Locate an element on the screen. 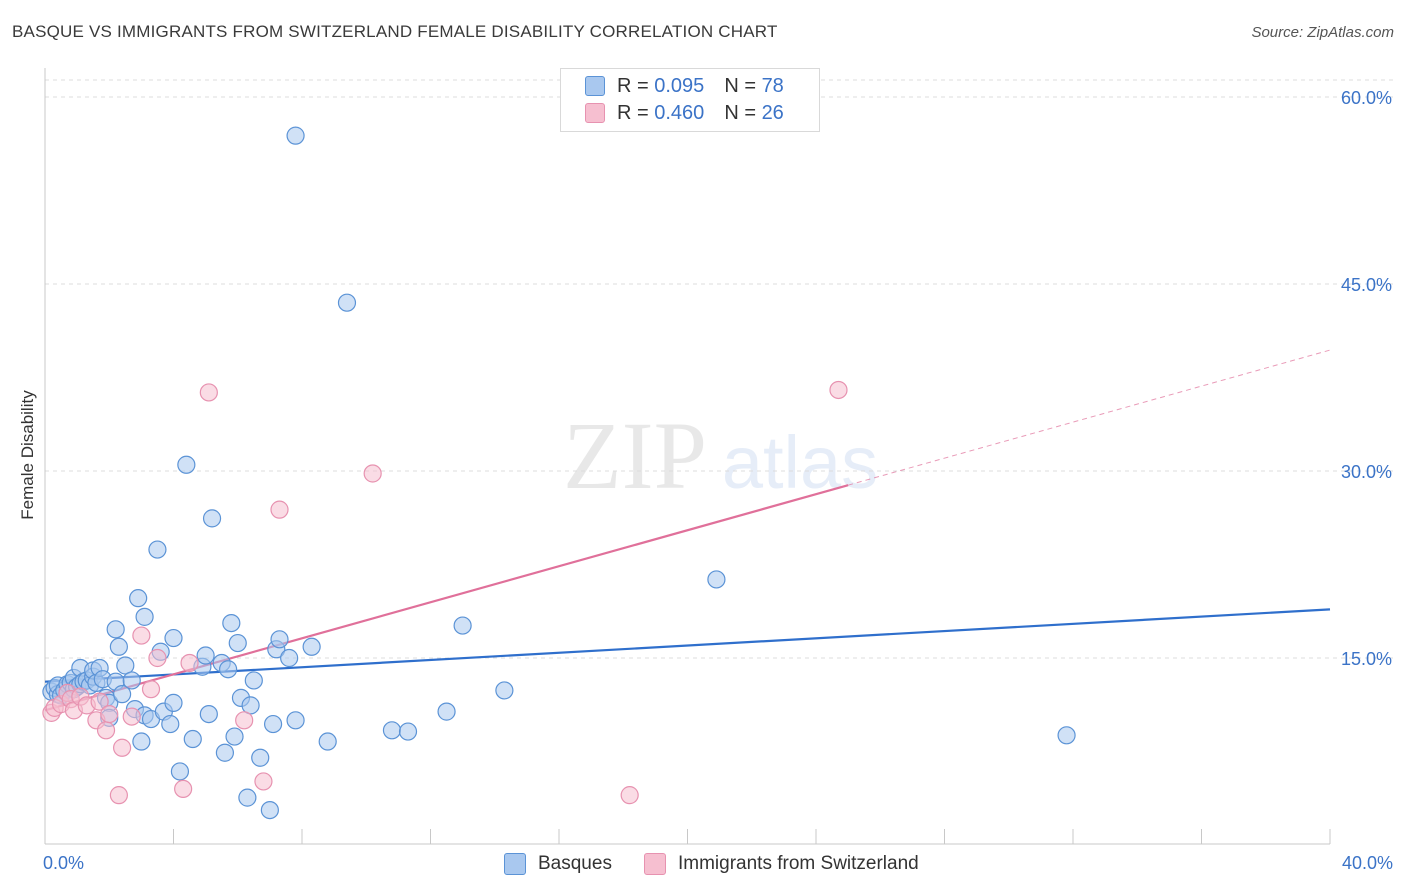  basques-n-value: 78 is located at coordinates (772, 85).